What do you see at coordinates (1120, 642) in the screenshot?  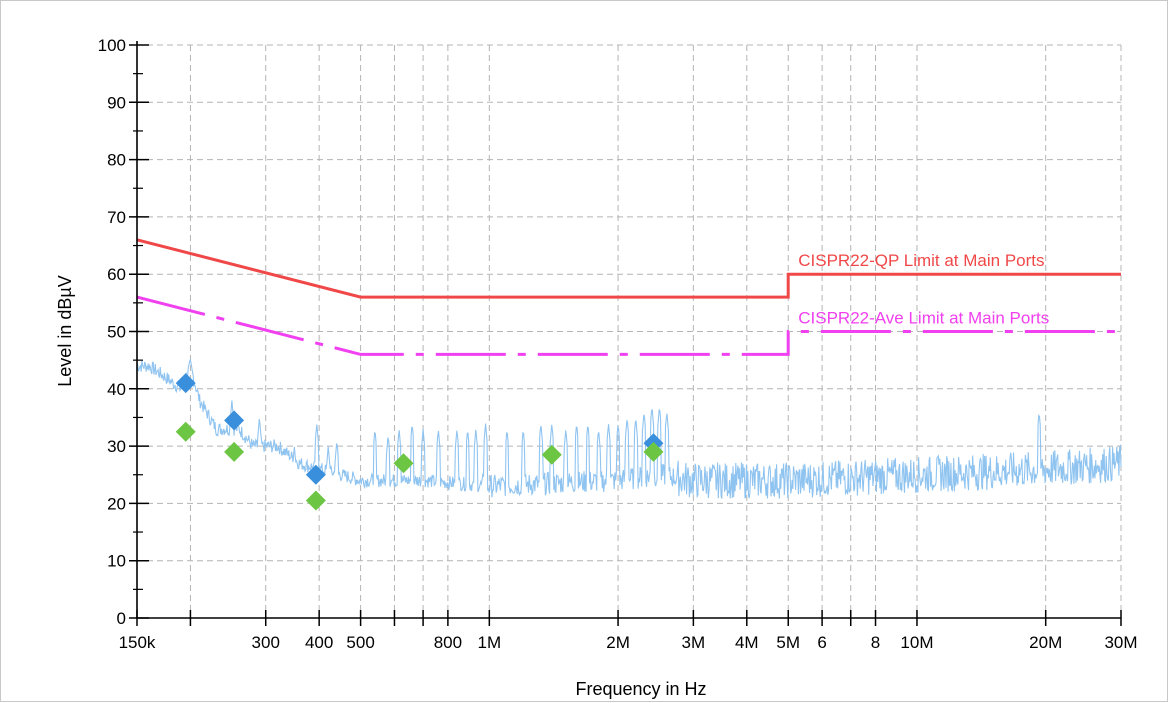 I see `x-tick-label: 30M` at bounding box center [1120, 642].